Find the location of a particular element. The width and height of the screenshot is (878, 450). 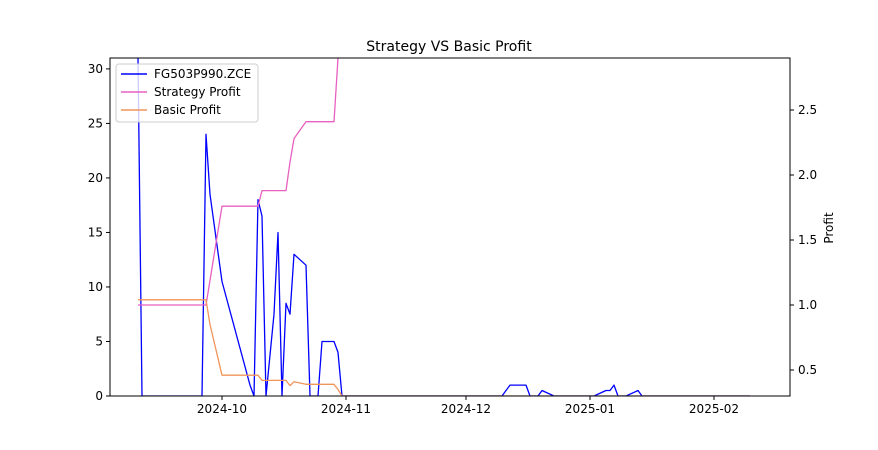

y-axis-right: 0.5 1.0 1.5 2.0 2.5 is located at coordinates (803, 240).